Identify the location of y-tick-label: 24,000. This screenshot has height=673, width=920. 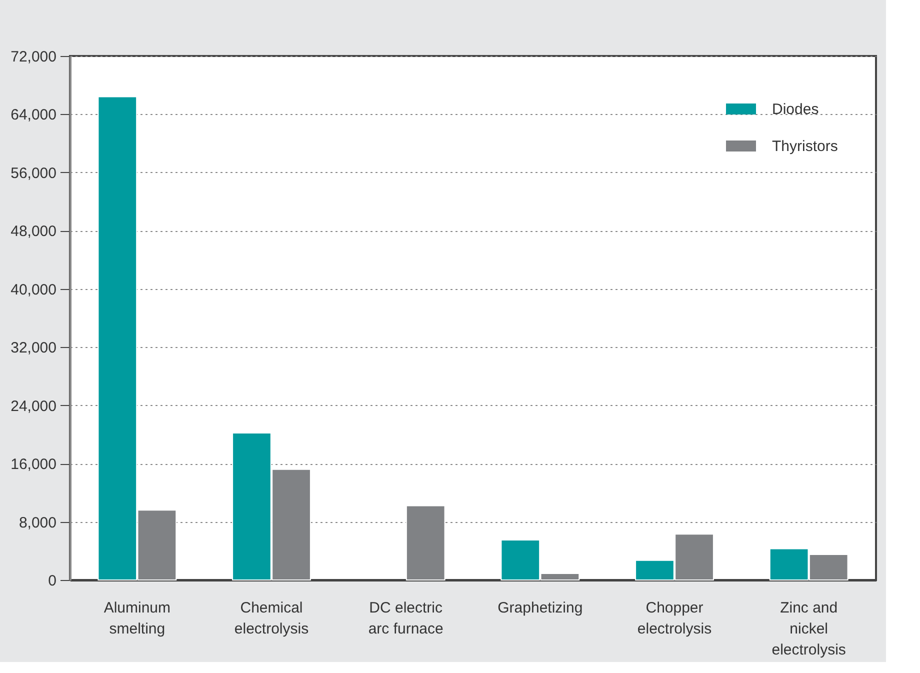
(33, 406).